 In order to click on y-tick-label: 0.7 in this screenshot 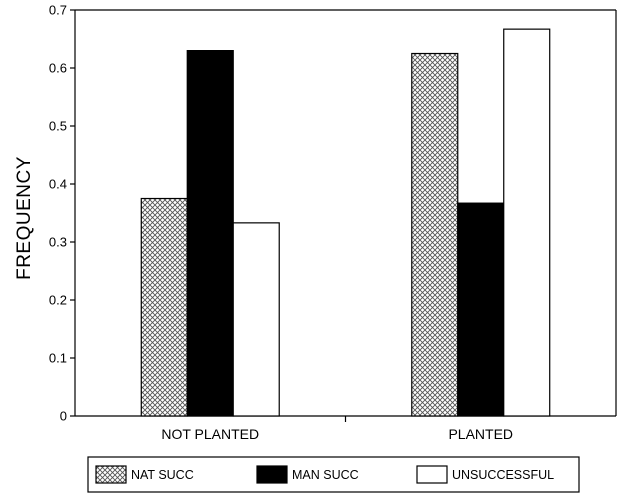, I will do `click(58, 10)`.